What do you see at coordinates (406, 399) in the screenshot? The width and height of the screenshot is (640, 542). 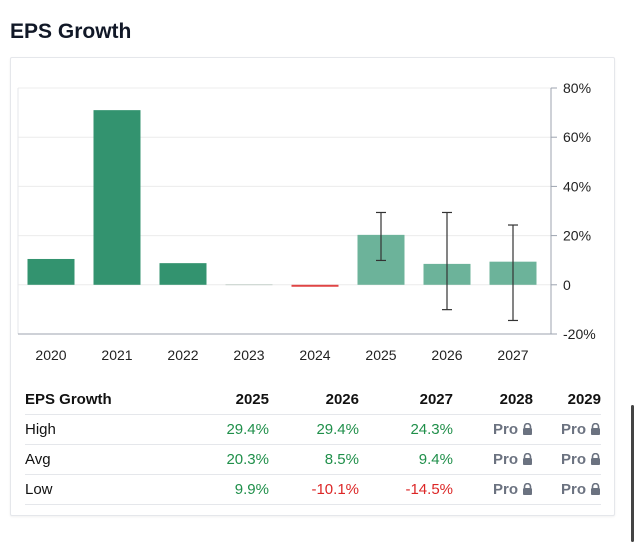 I see `header-year: 2027` at bounding box center [406, 399].